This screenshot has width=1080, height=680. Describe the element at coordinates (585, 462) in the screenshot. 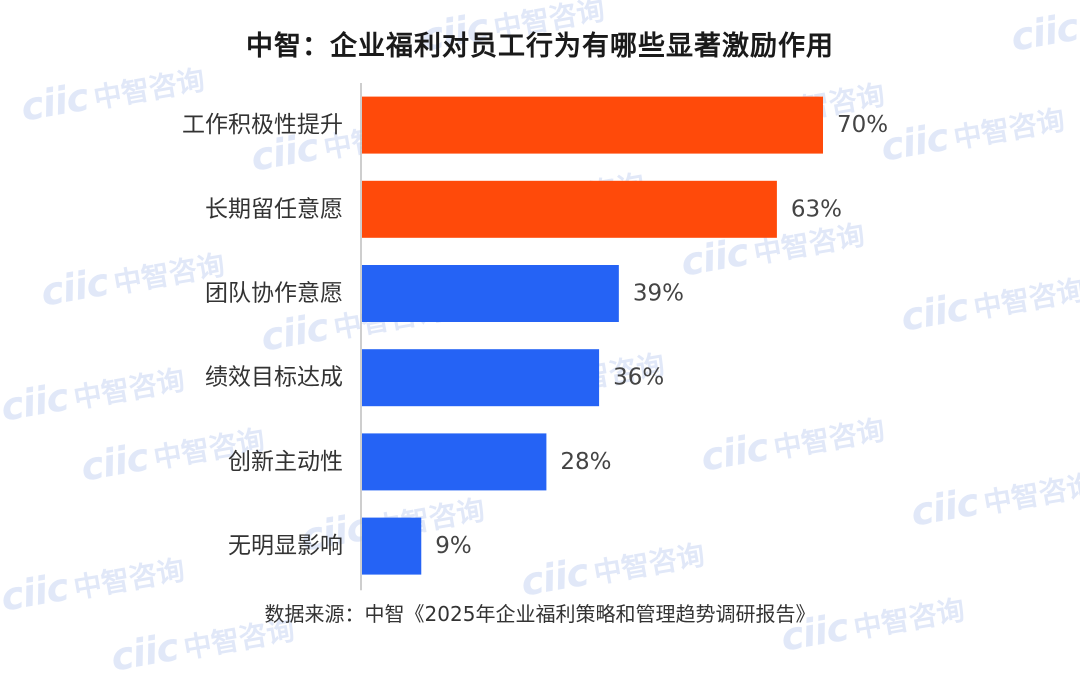

I see `value-label: 28%` at that location.